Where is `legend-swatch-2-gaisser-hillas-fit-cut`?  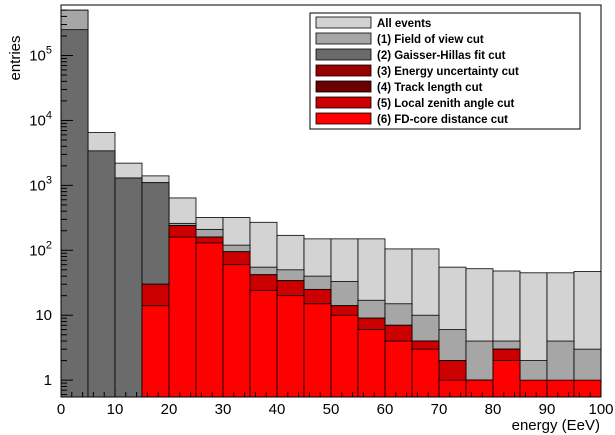
legend-swatch-2-gaisser-hillas-fit-cut is located at coordinates (343, 54).